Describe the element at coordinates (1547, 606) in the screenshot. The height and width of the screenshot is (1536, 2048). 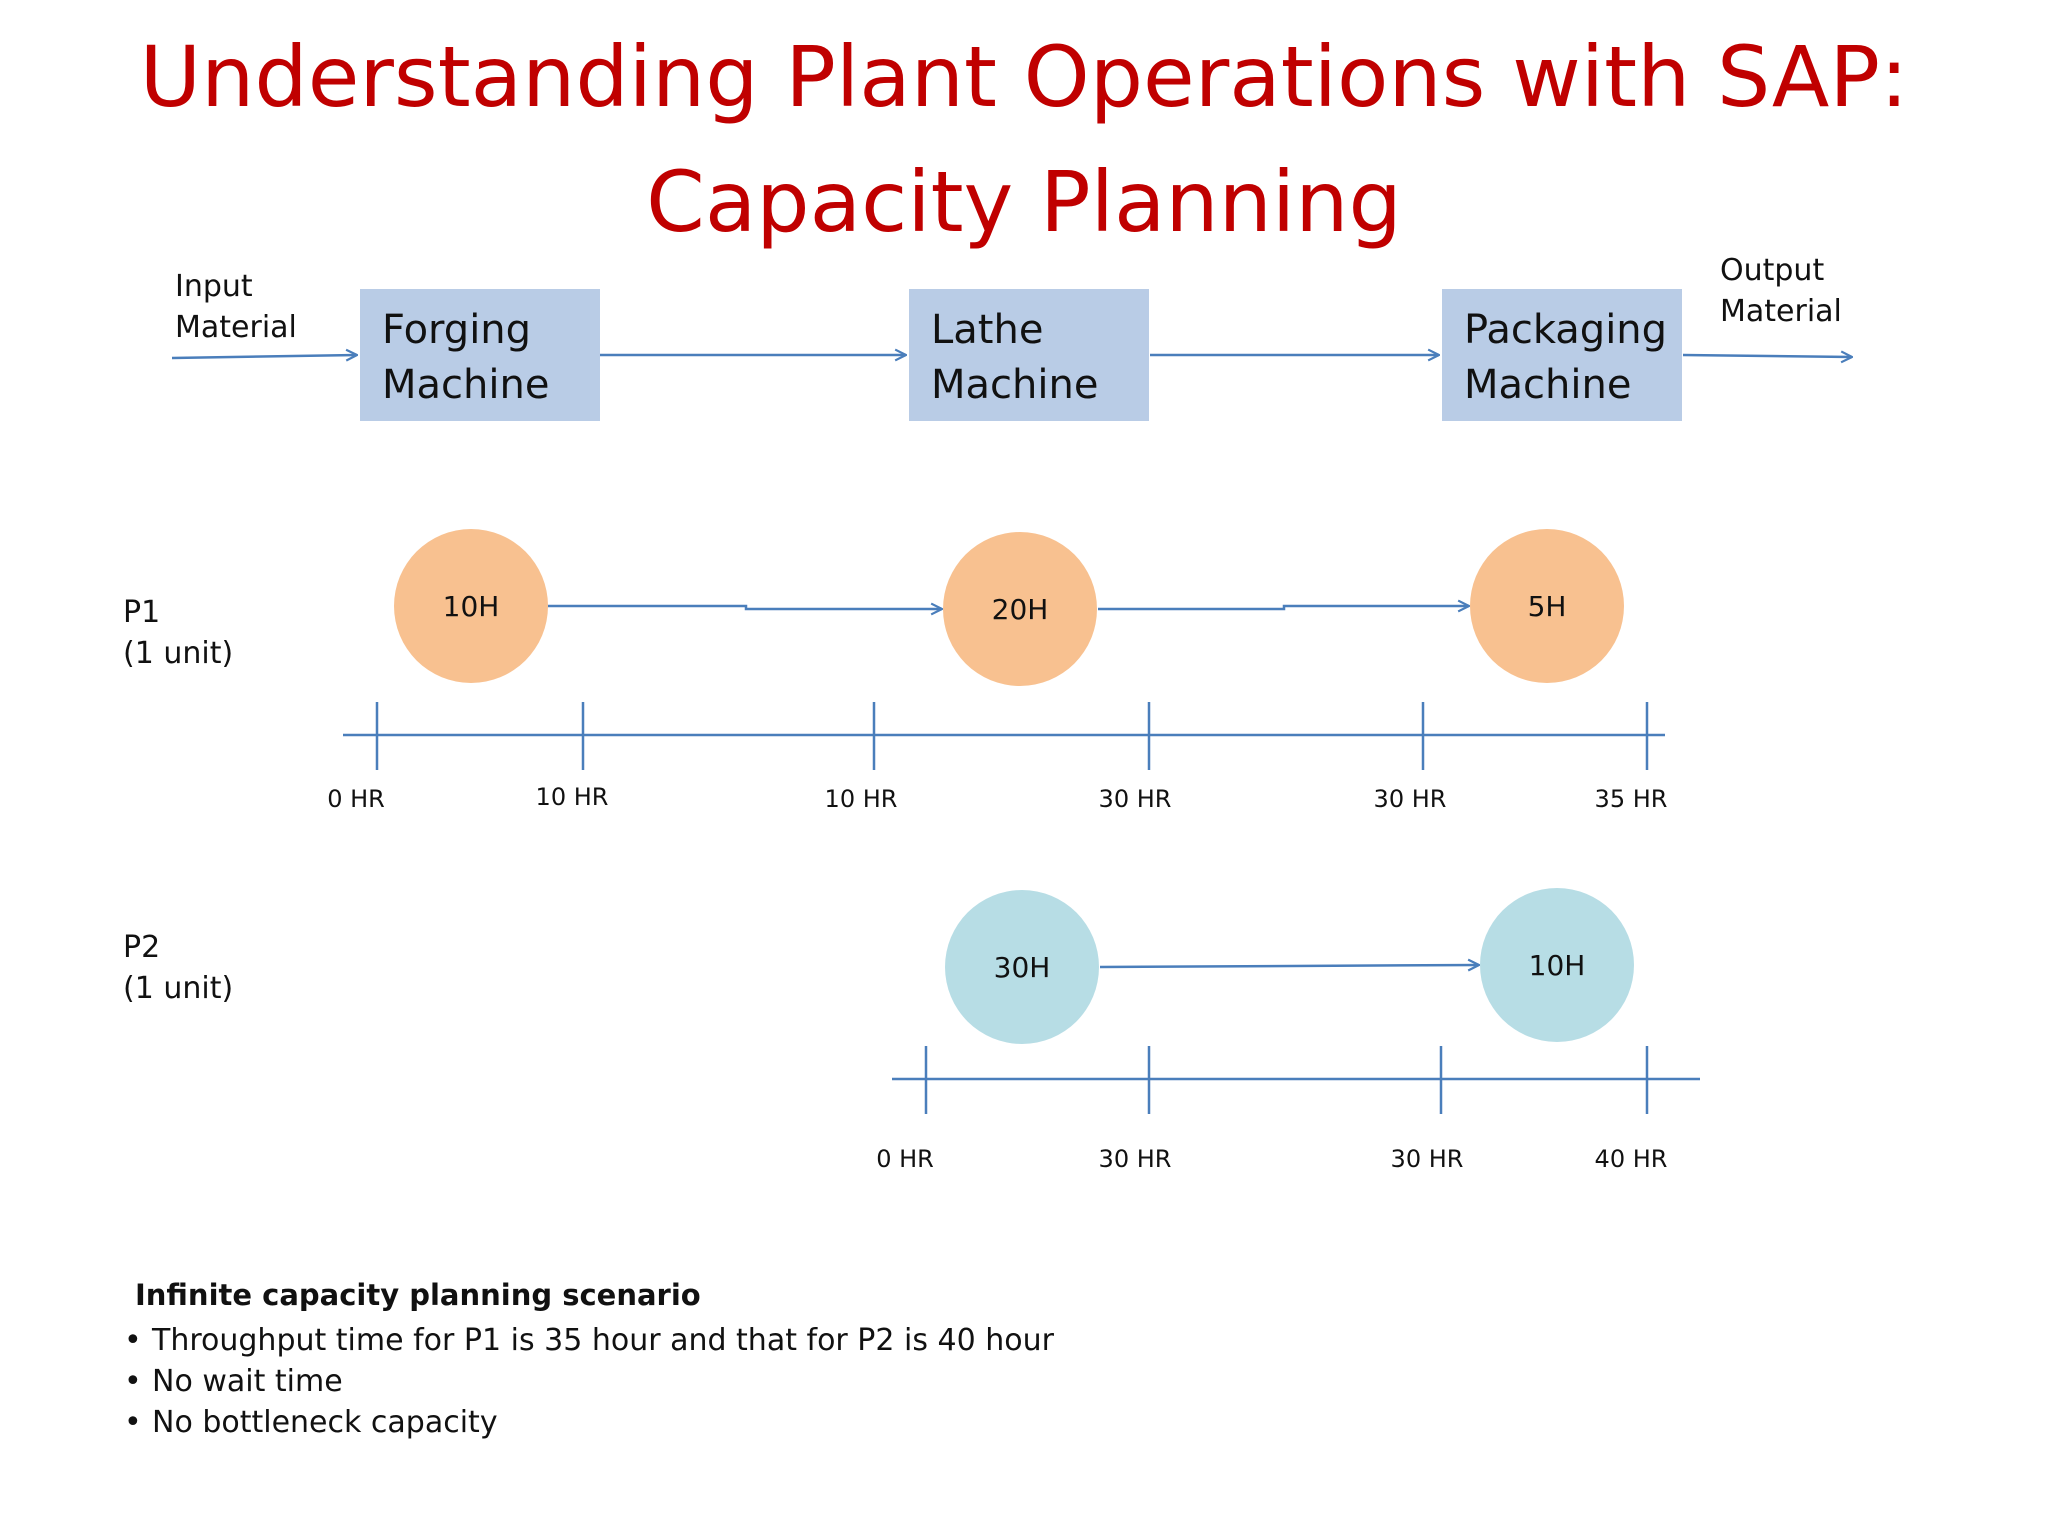
I see `p1-packaging-operation: 5H` at that location.